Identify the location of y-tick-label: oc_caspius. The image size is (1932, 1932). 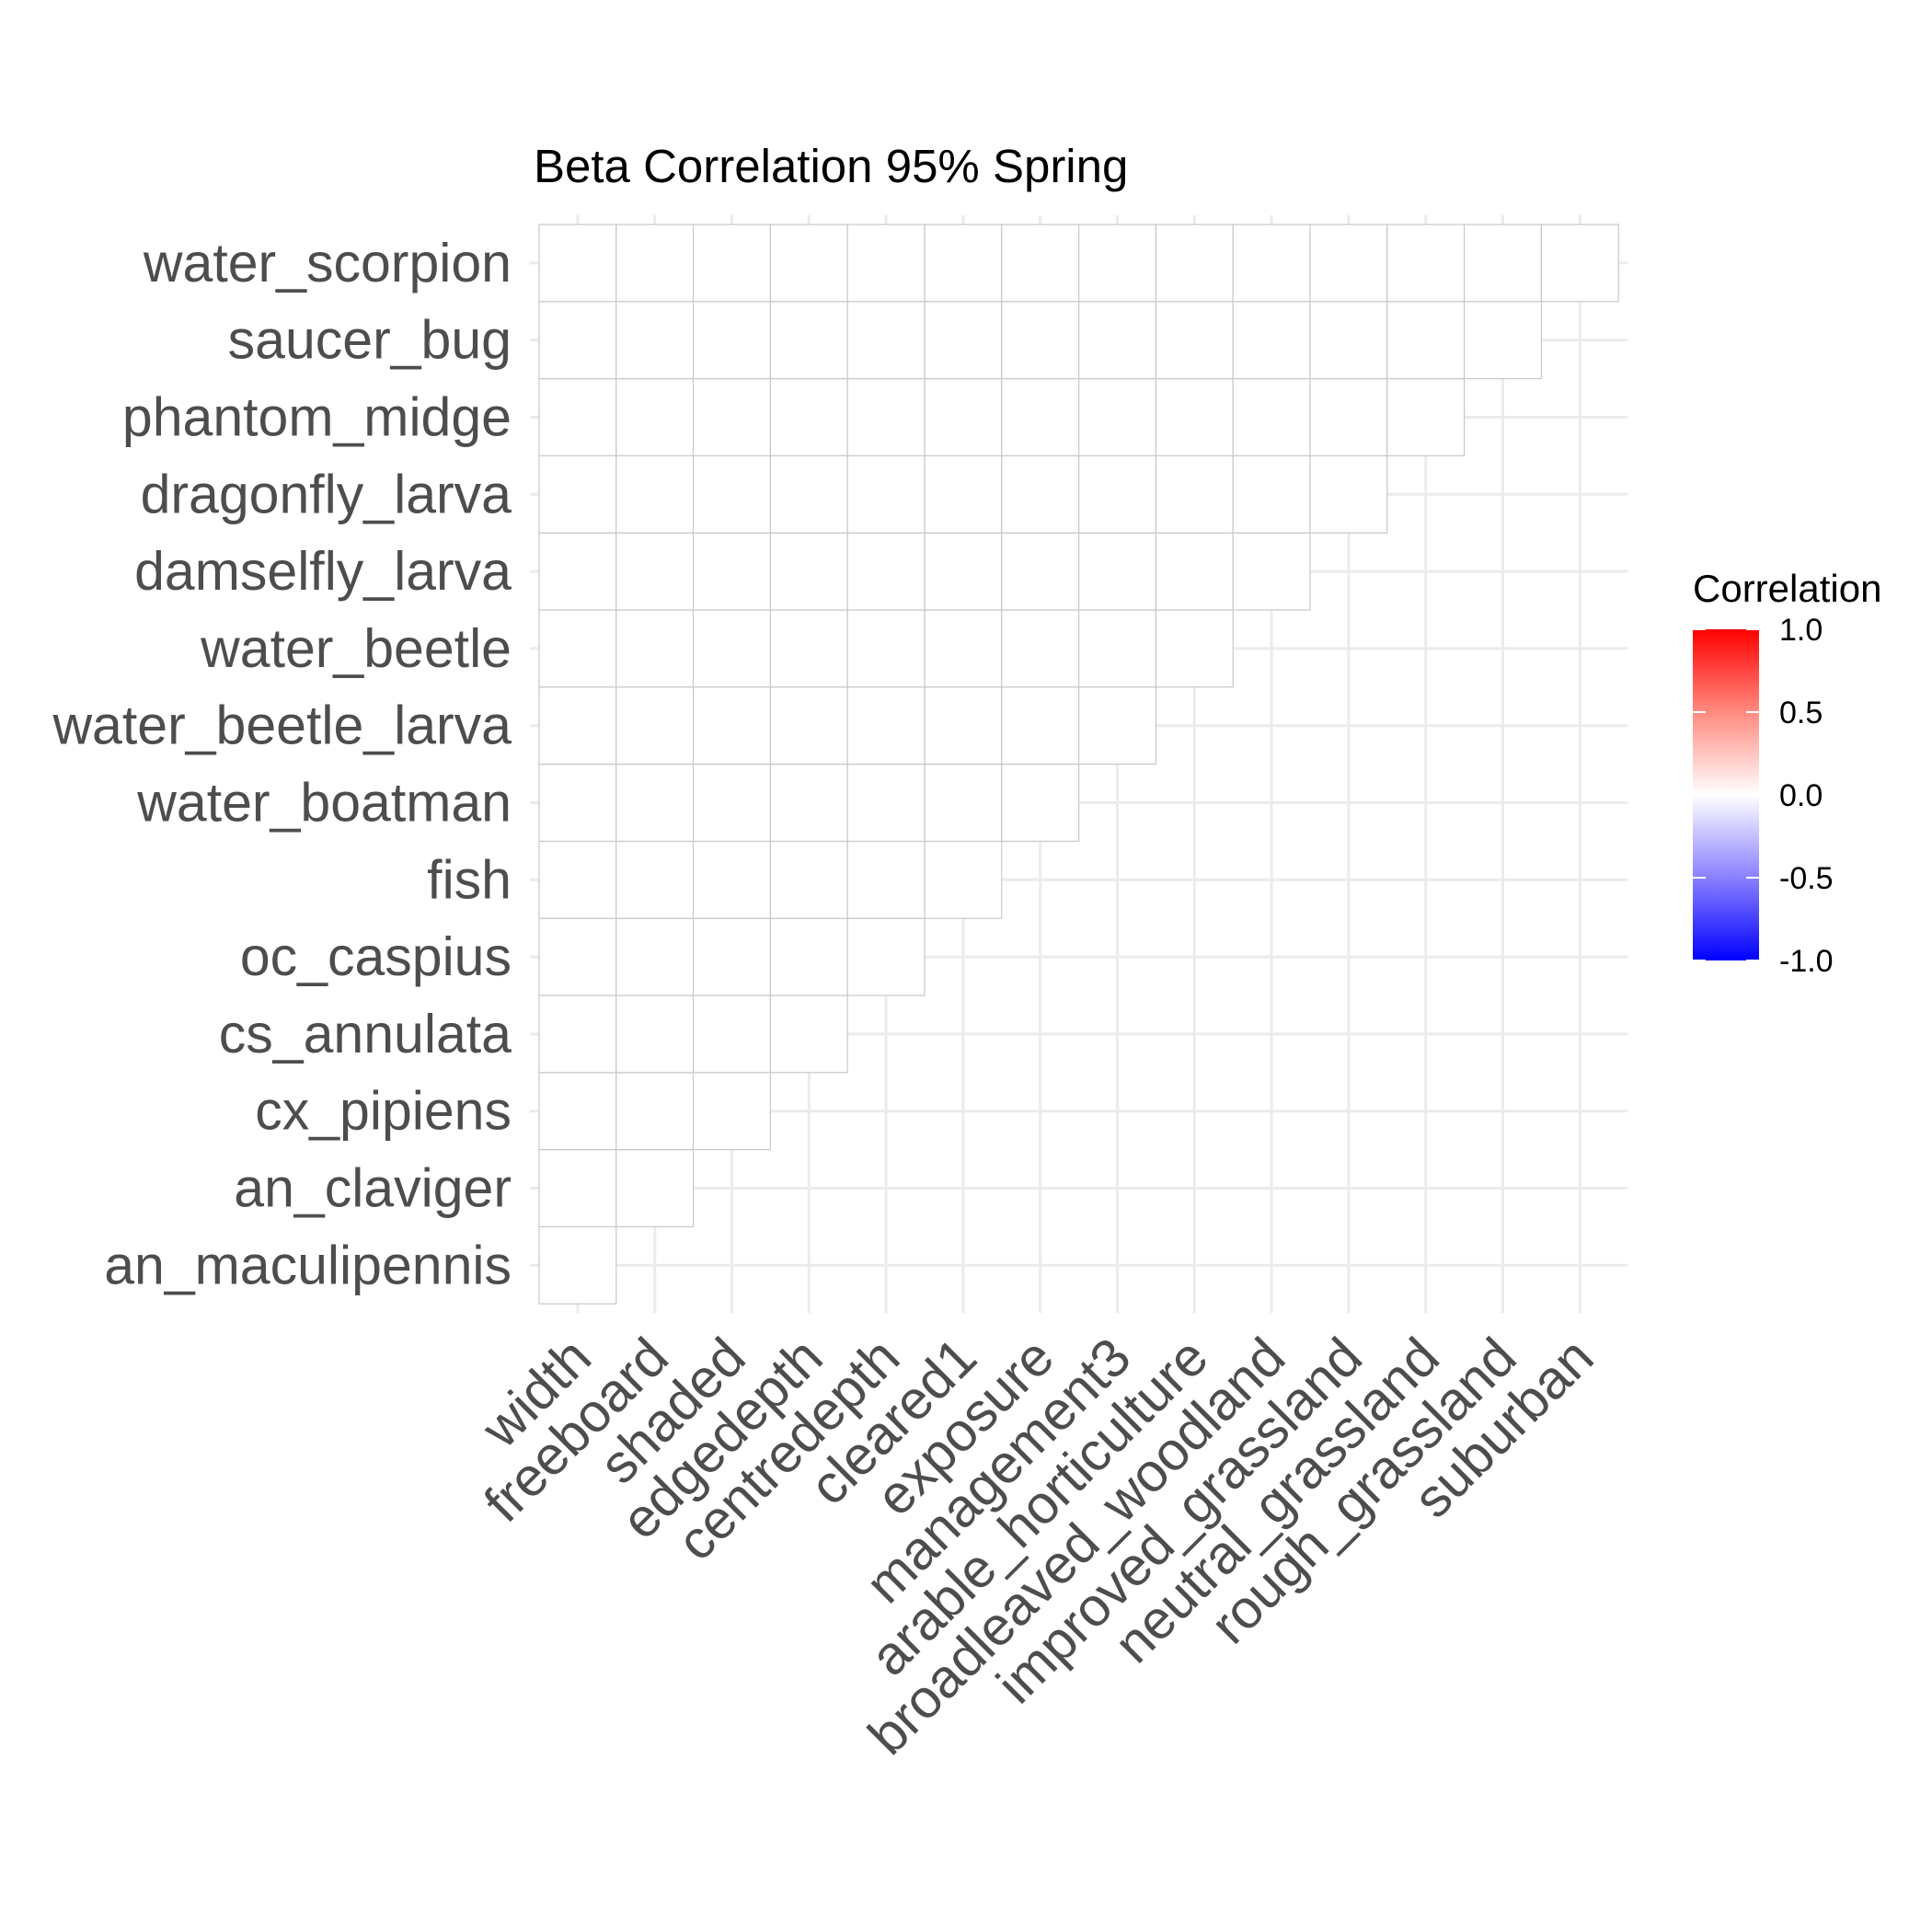
(376, 956).